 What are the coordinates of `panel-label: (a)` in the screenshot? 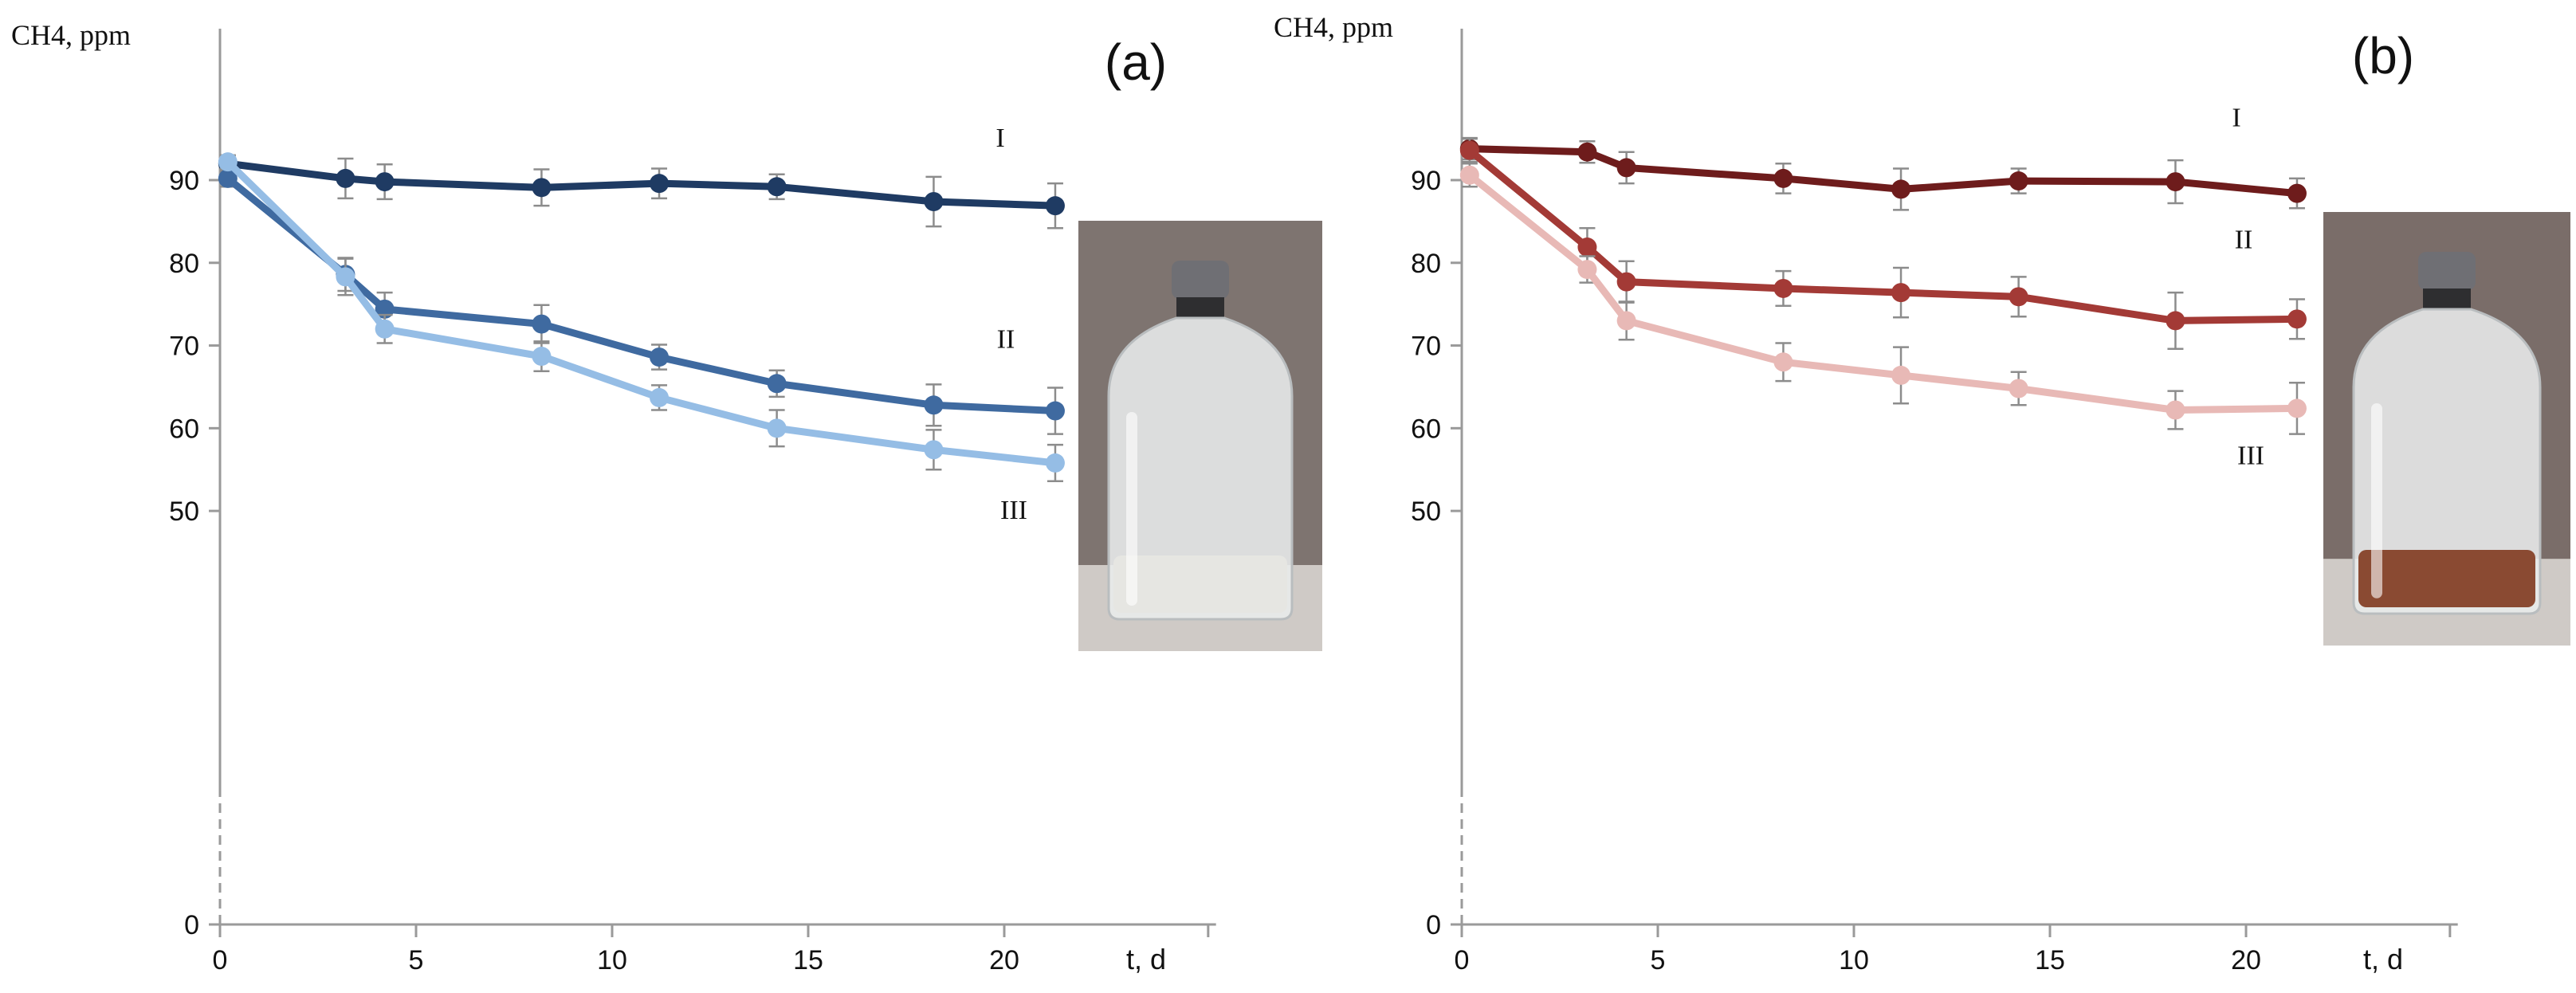 It's located at (1136, 62).